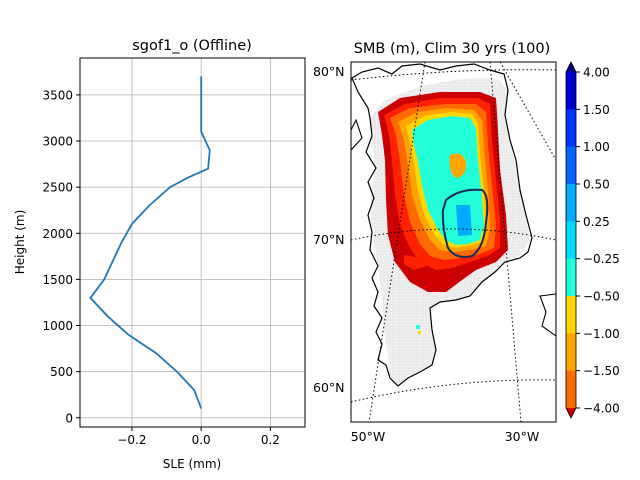  What do you see at coordinates (464, 220) in the screenshot?
I see `smb-patch-positive` at bounding box center [464, 220].